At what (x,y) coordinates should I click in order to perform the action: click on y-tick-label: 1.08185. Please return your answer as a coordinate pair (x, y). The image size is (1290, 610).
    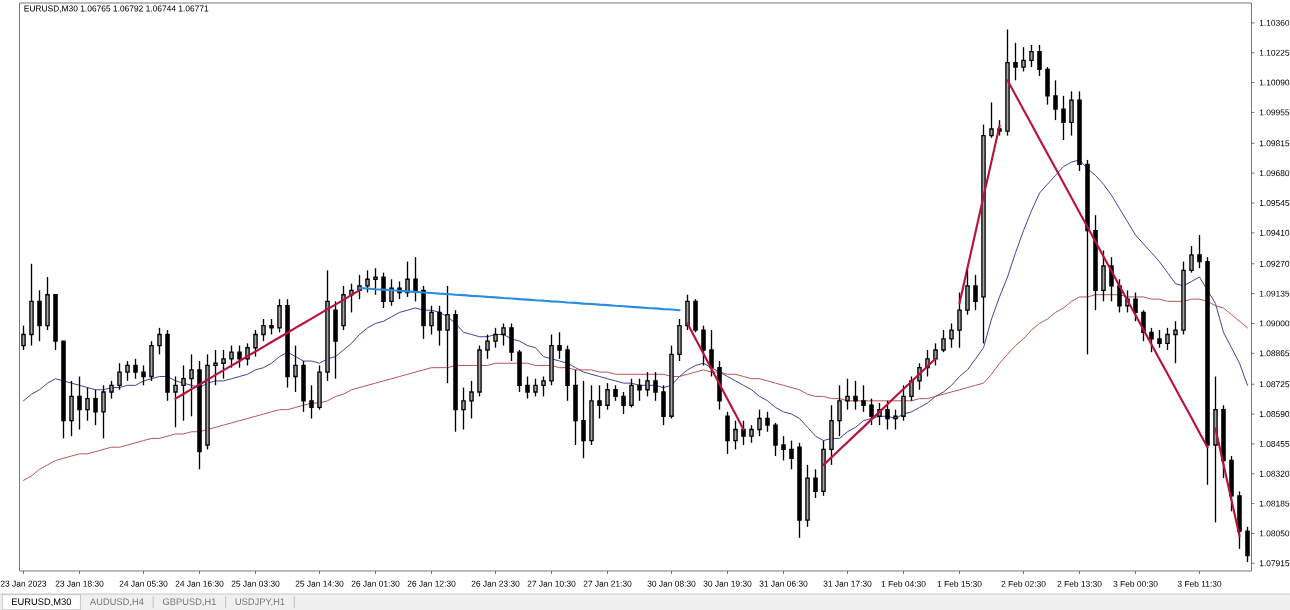
    Looking at the image, I should click on (1274, 503).